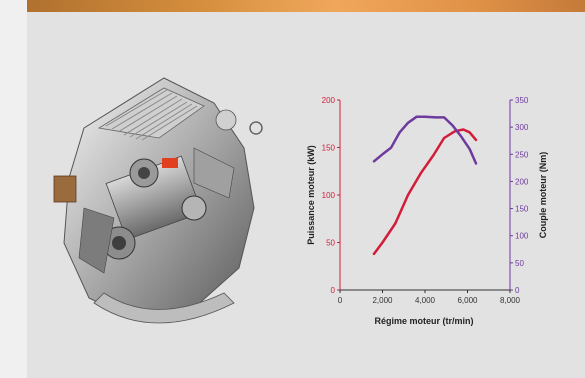 This screenshot has height=378, width=585. Describe the element at coordinates (517, 290) in the screenshot. I see `right-y-tick-label: 0` at that location.